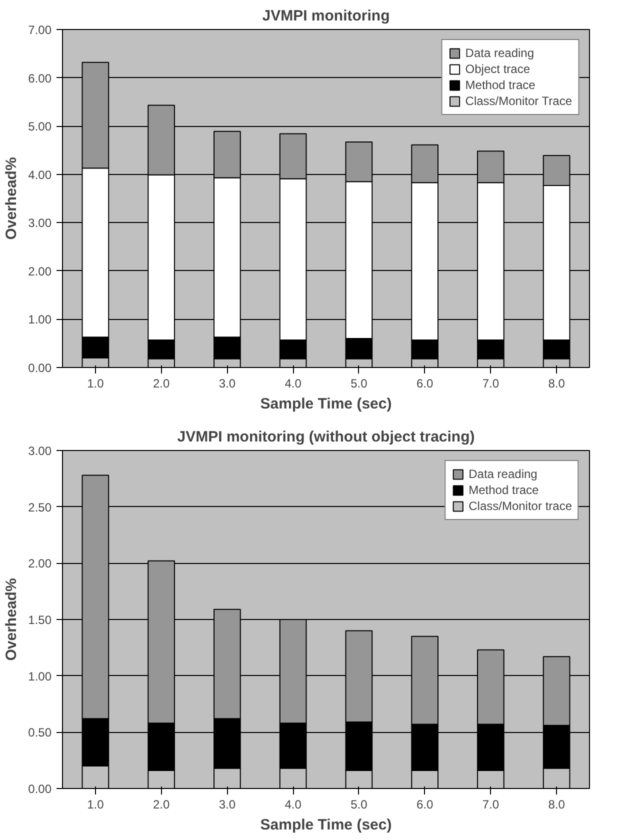 The width and height of the screenshot is (629, 840). What do you see at coordinates (520, 506) in the screenshot?
I see `legend-label: Class/Monitor trace` at bounding box center [520, 506].